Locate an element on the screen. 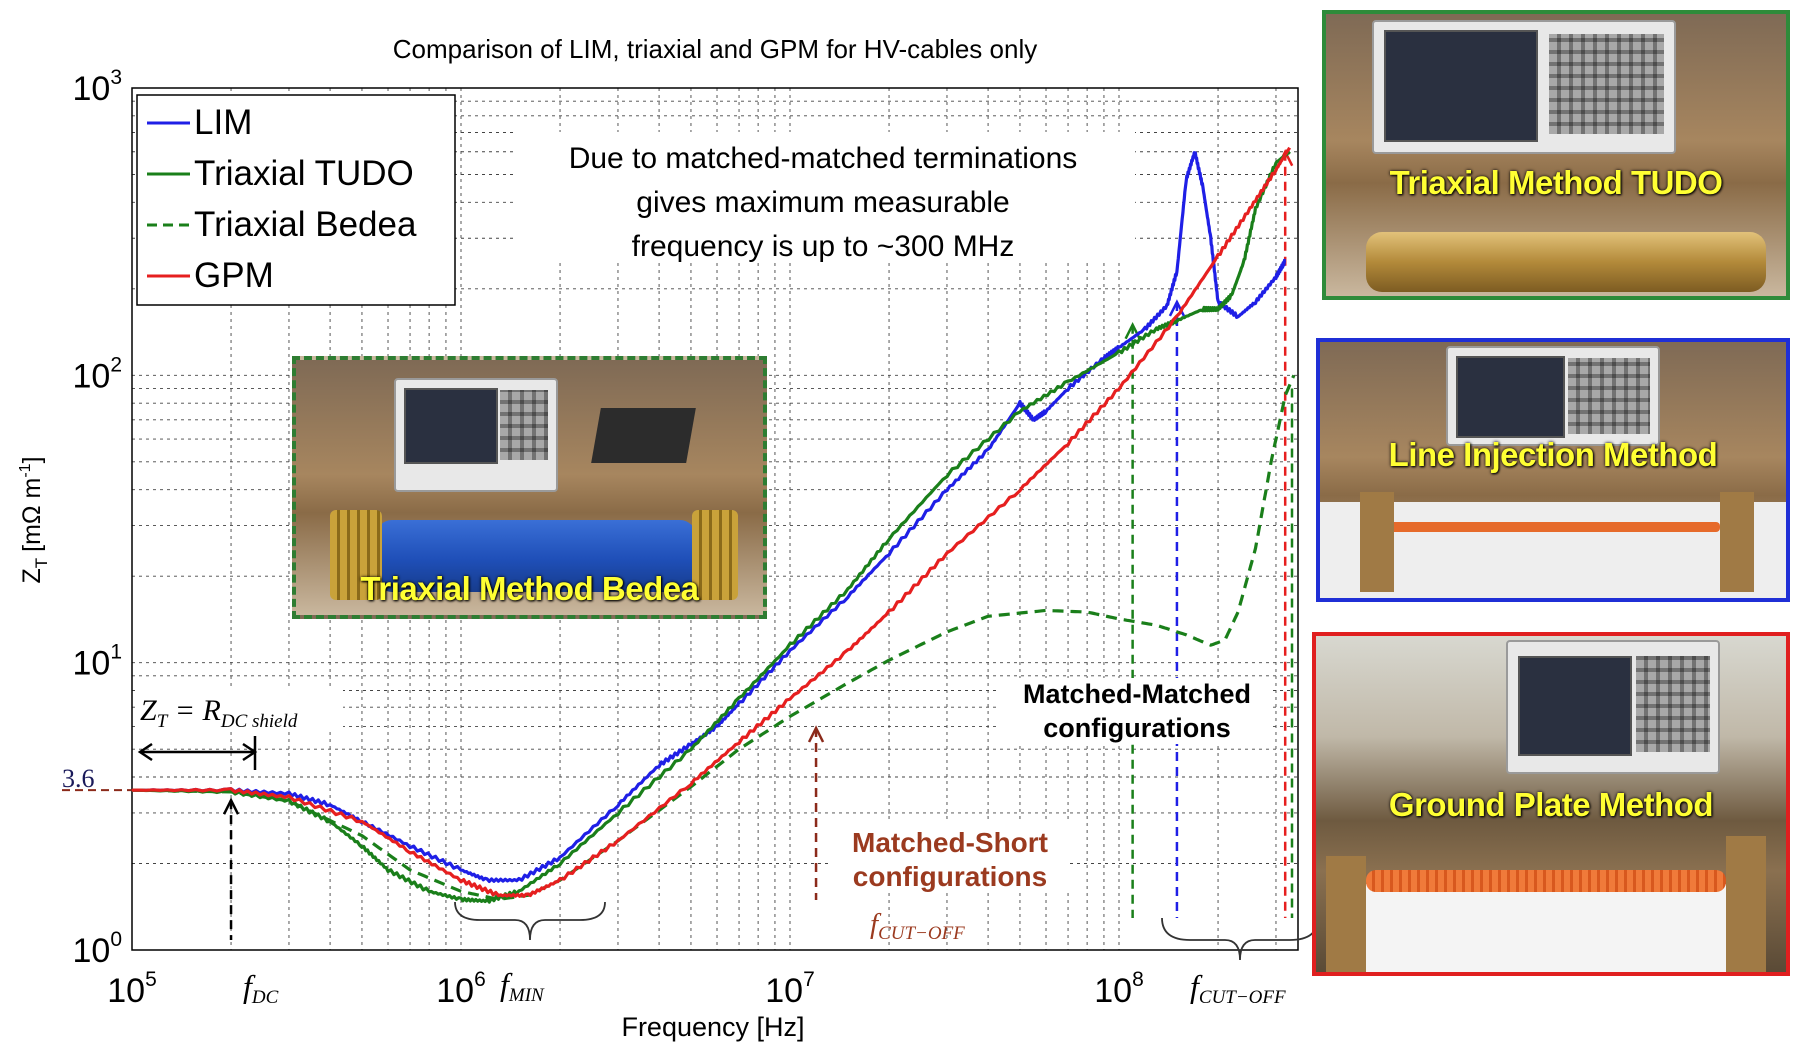  f-min-brace is located at coordinates (530, 921).